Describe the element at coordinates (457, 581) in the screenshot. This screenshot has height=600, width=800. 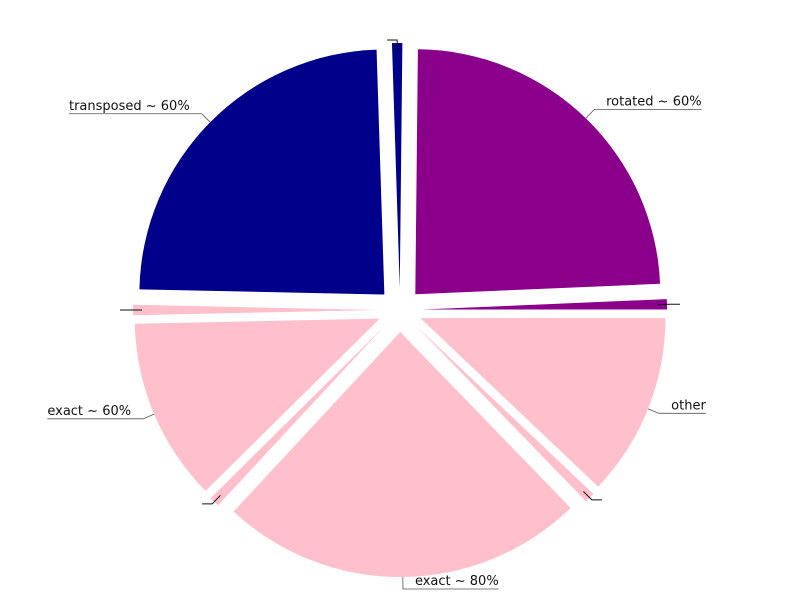
I see `slice-label: exact ~ 80%` at that location.